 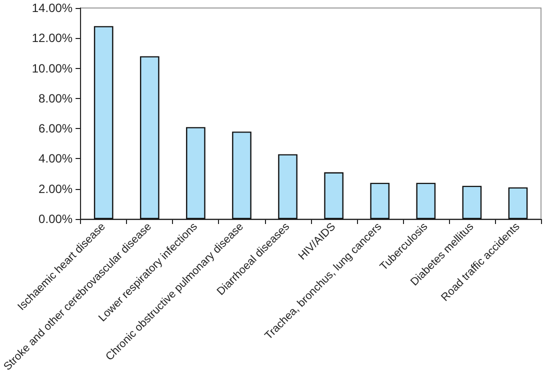 What do you see at coordinates (55, 219) in the screenshot?
I see `y-tick-label: 0.00%` at bounding box center [55, 219].